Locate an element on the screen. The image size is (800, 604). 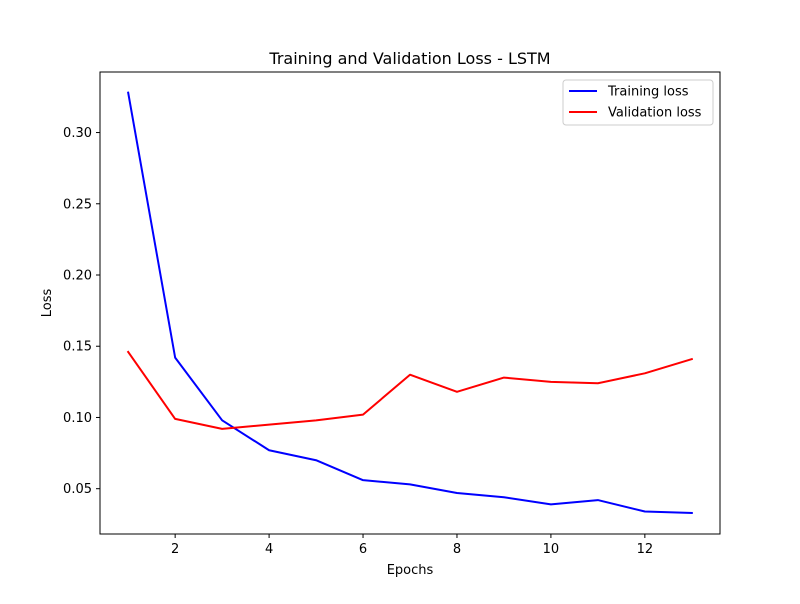
legend: Training loss Validation loss is located at coordinates (638, 102).